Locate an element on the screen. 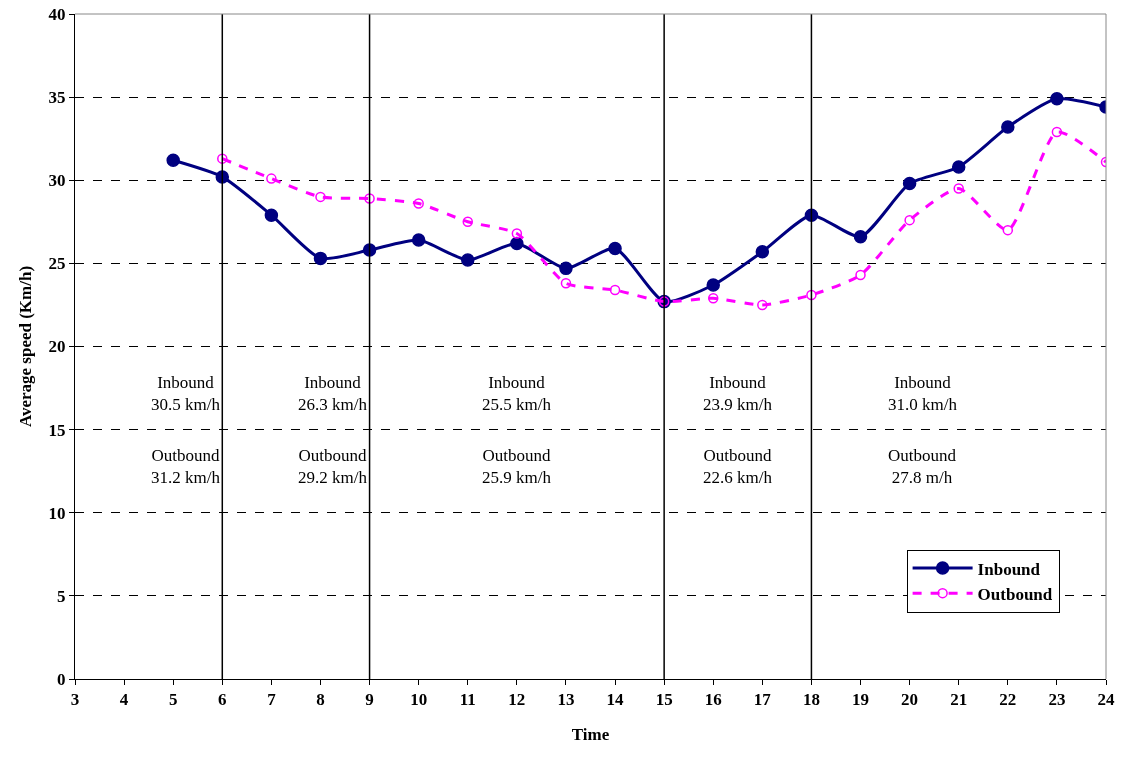  annotation: Inbound 26.3 km/h is located at coordinates (333, 394).